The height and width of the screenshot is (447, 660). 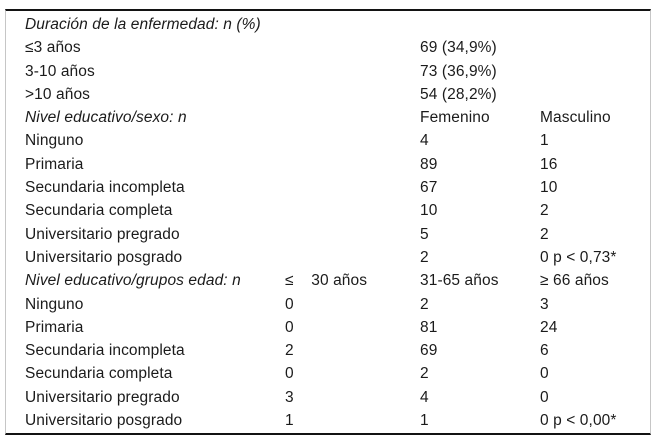 I want to click on section-title: Nivel educativo/grupos edad: n, so click(x=133, y=281).